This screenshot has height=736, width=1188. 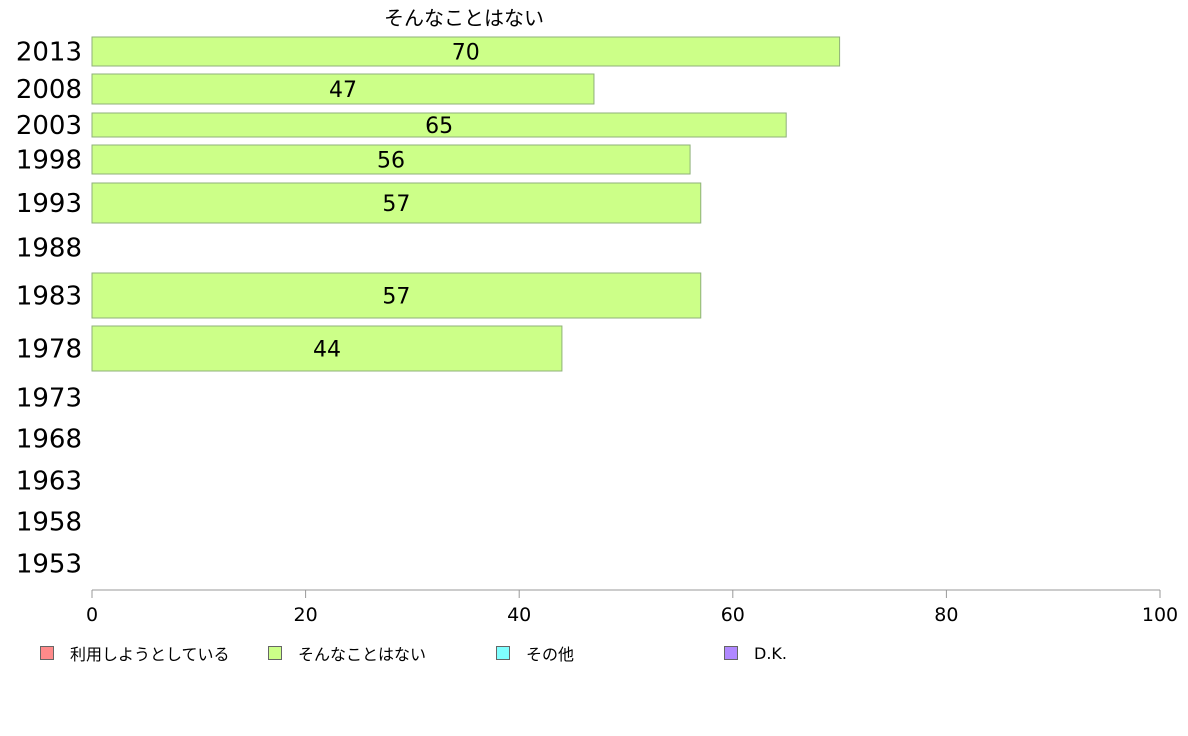 What do you see at coordinates (49, 565) in the screenshot?
I see `category-label: 1953` at bounding box center [49, 565].